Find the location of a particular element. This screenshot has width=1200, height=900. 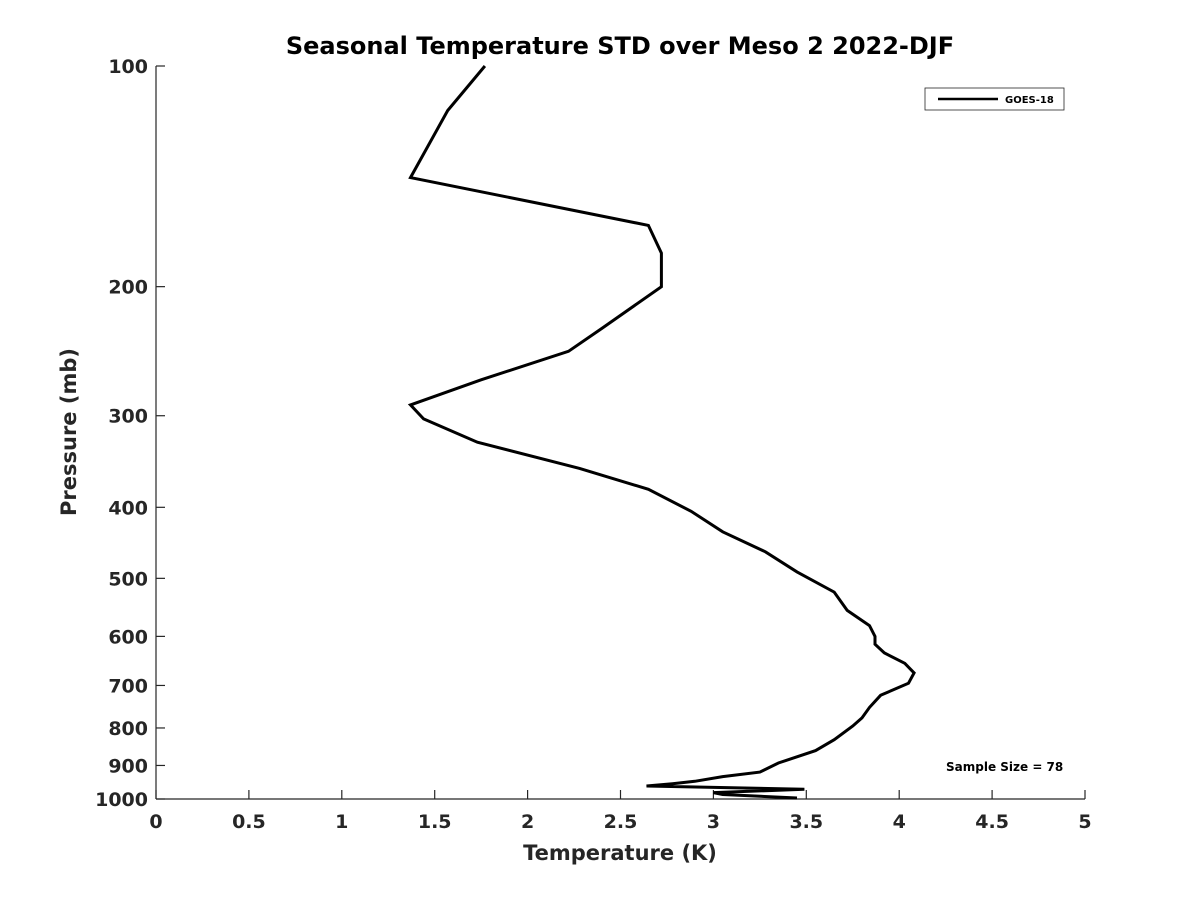

y-tick-label: 500 is located at coordinates (128, 579).